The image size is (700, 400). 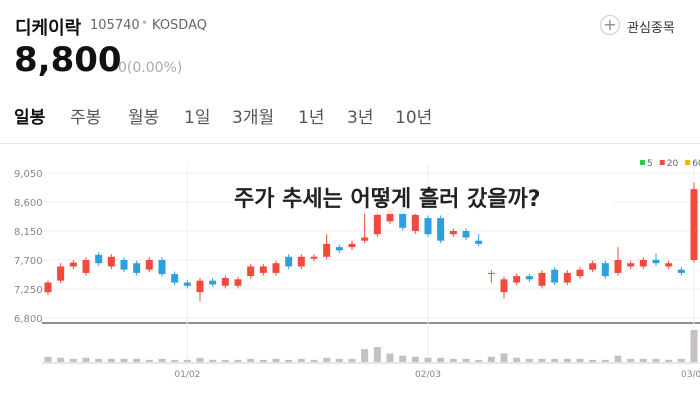 I want to click on tab: 10년, so click(x=414, y=118).